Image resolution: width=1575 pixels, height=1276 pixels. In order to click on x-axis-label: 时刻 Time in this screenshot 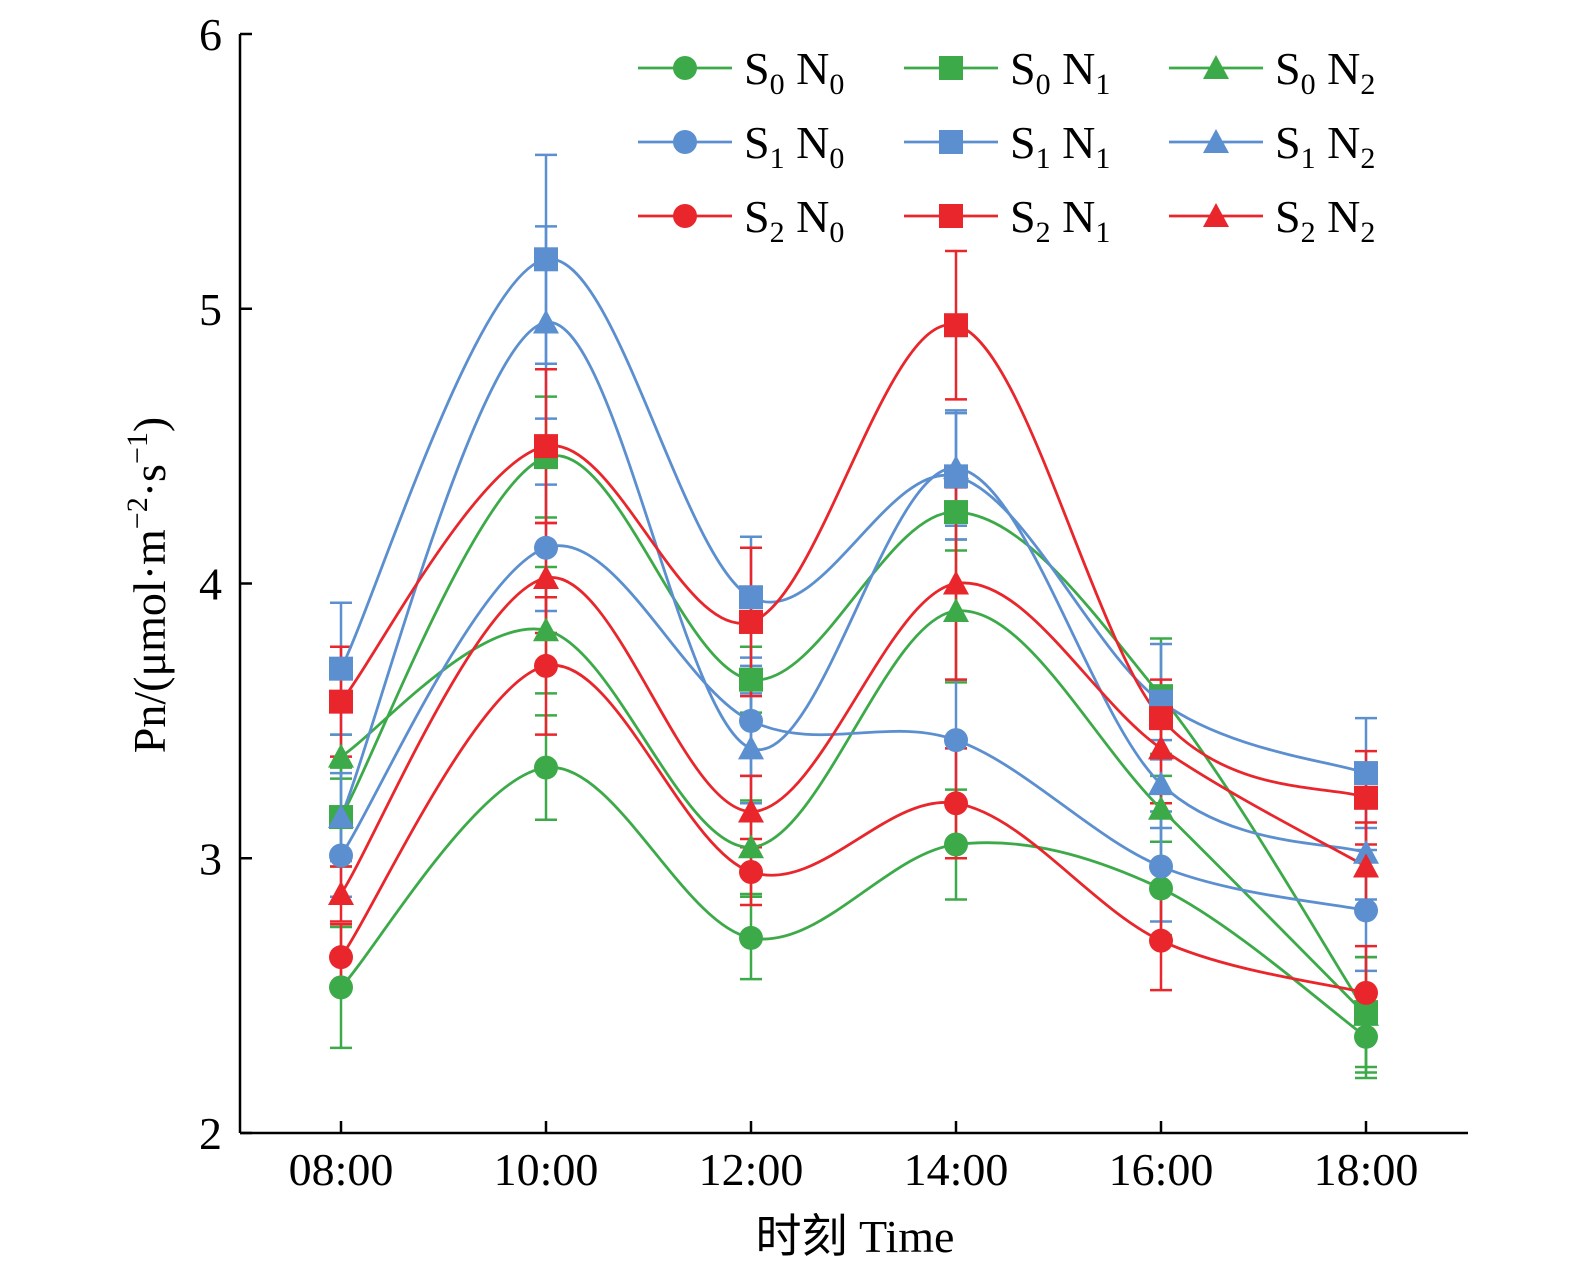, I will do `click(855, 1236)`.